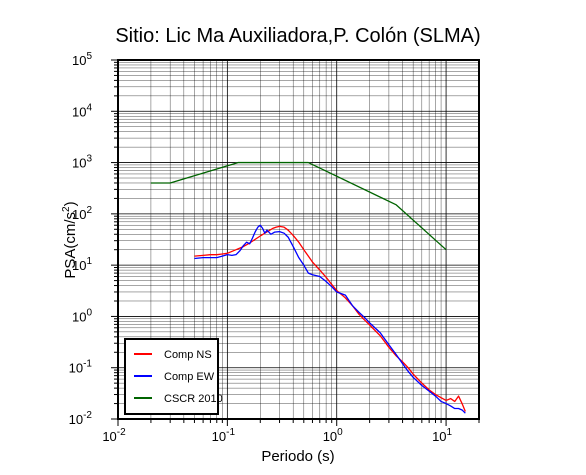  Describe the element at coordinates (340, 432) in the screenshot. I see `x-tick-label-exp: 0` at that location.